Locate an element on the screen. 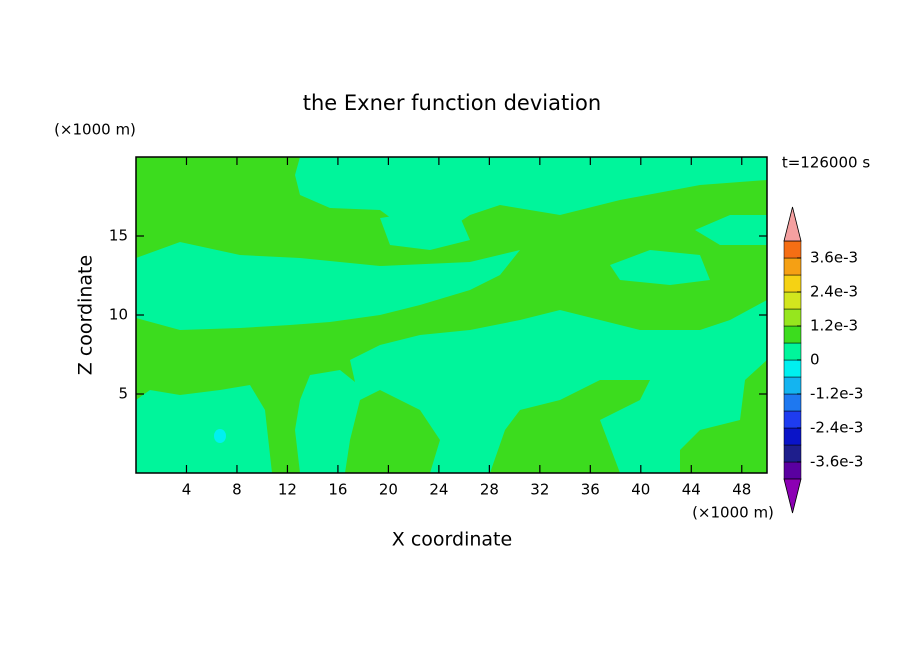  x-tick-label: 8 is located at coordinates (237, 490).